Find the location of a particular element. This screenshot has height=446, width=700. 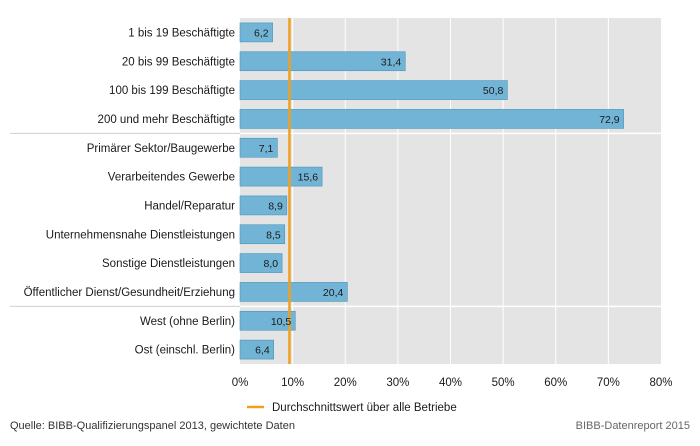

x-tick-label: 50% is located at coordinates (503, 383).